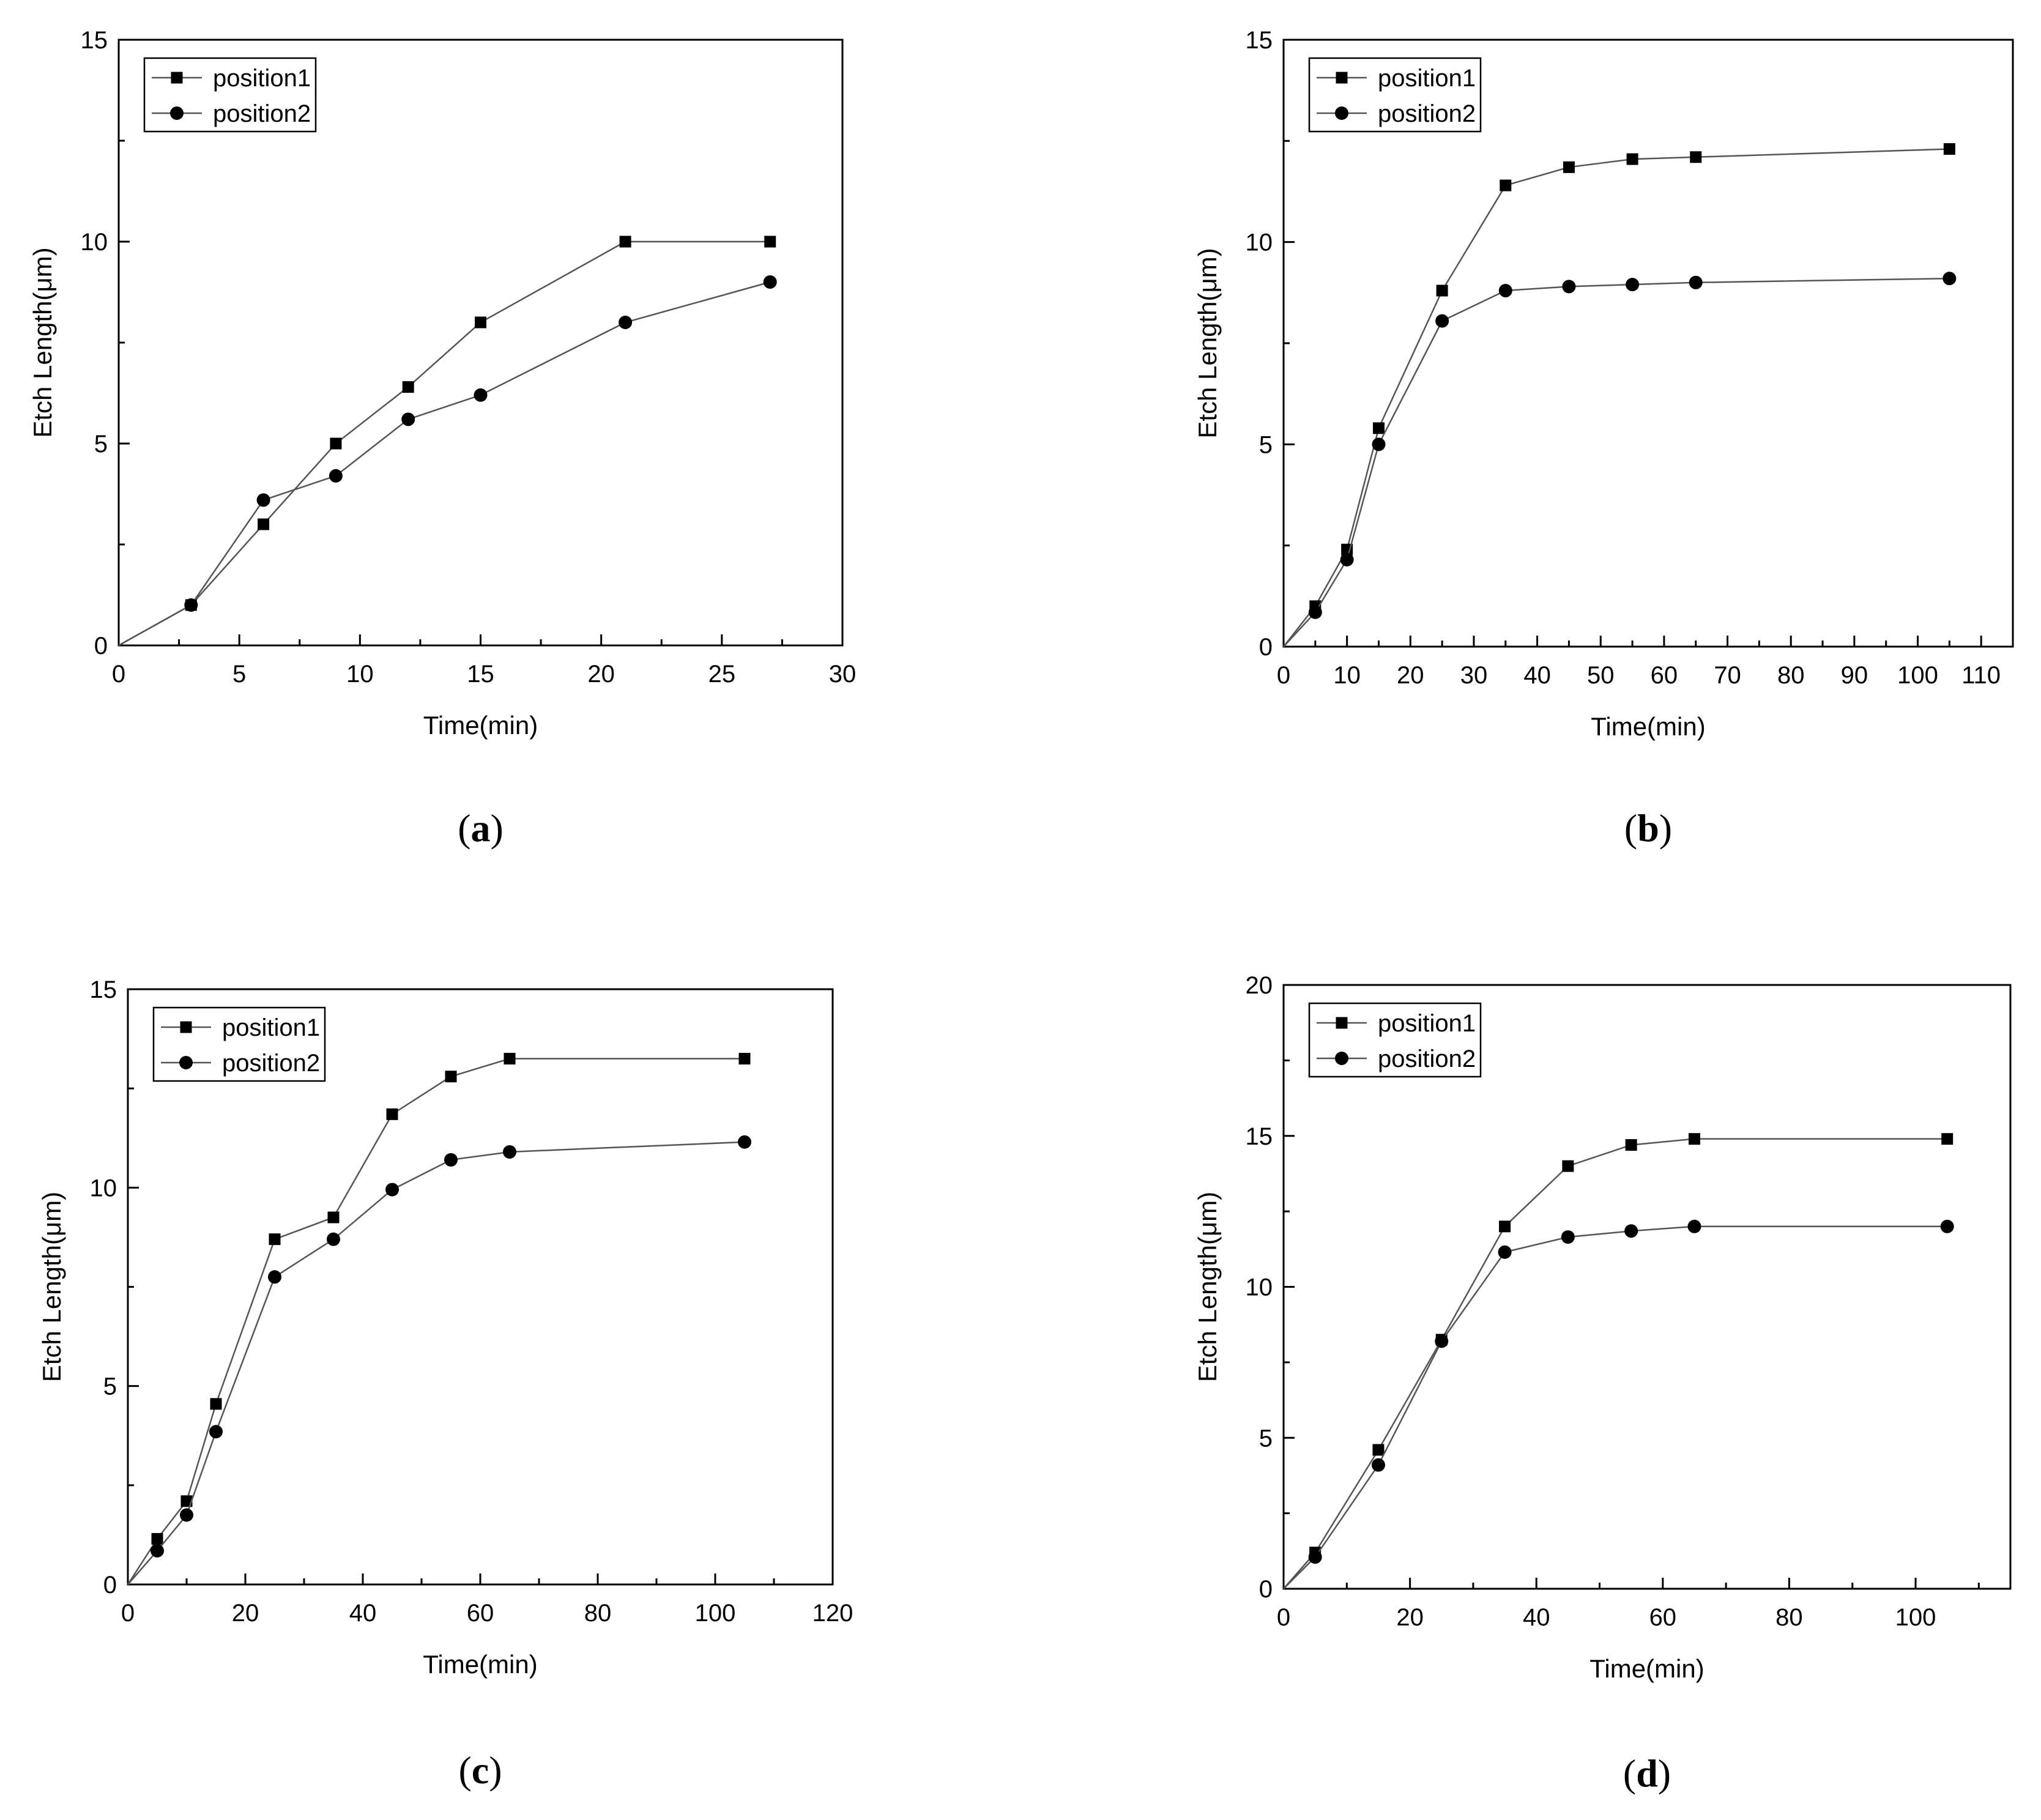  What do you see at coordinates (480, 1770) in the screenshot?
I see `panel-caption: (c)` at bounding box center [480, 1770].